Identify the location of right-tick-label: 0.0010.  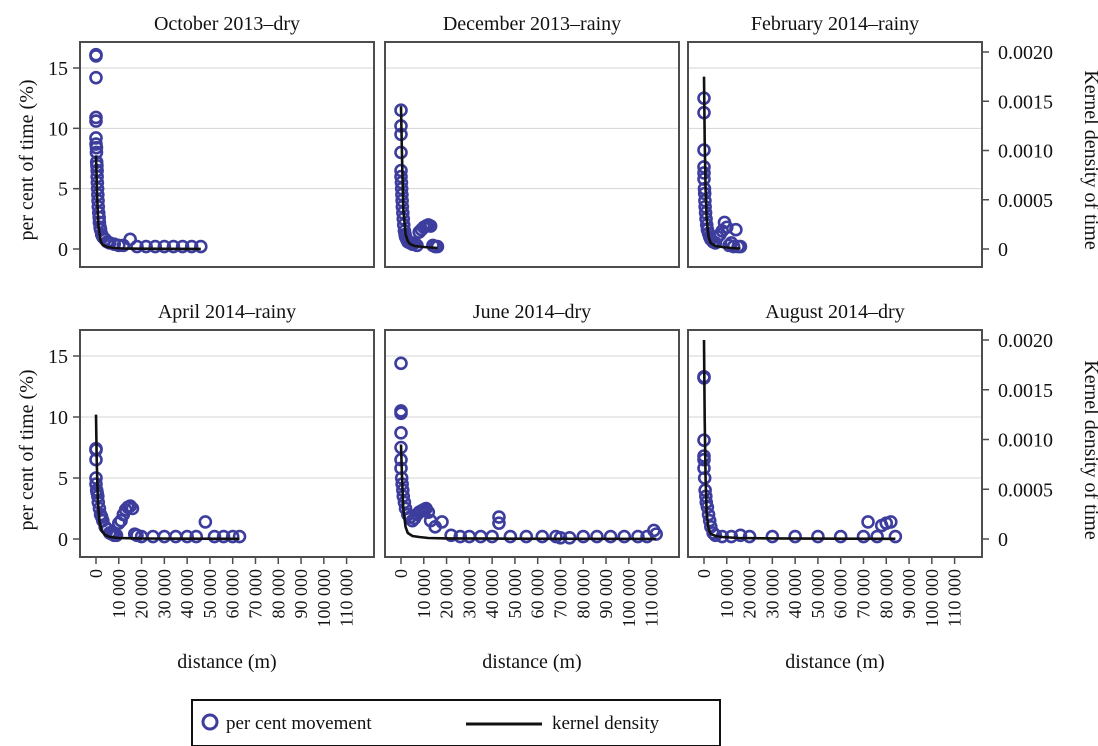
(1025, 441).